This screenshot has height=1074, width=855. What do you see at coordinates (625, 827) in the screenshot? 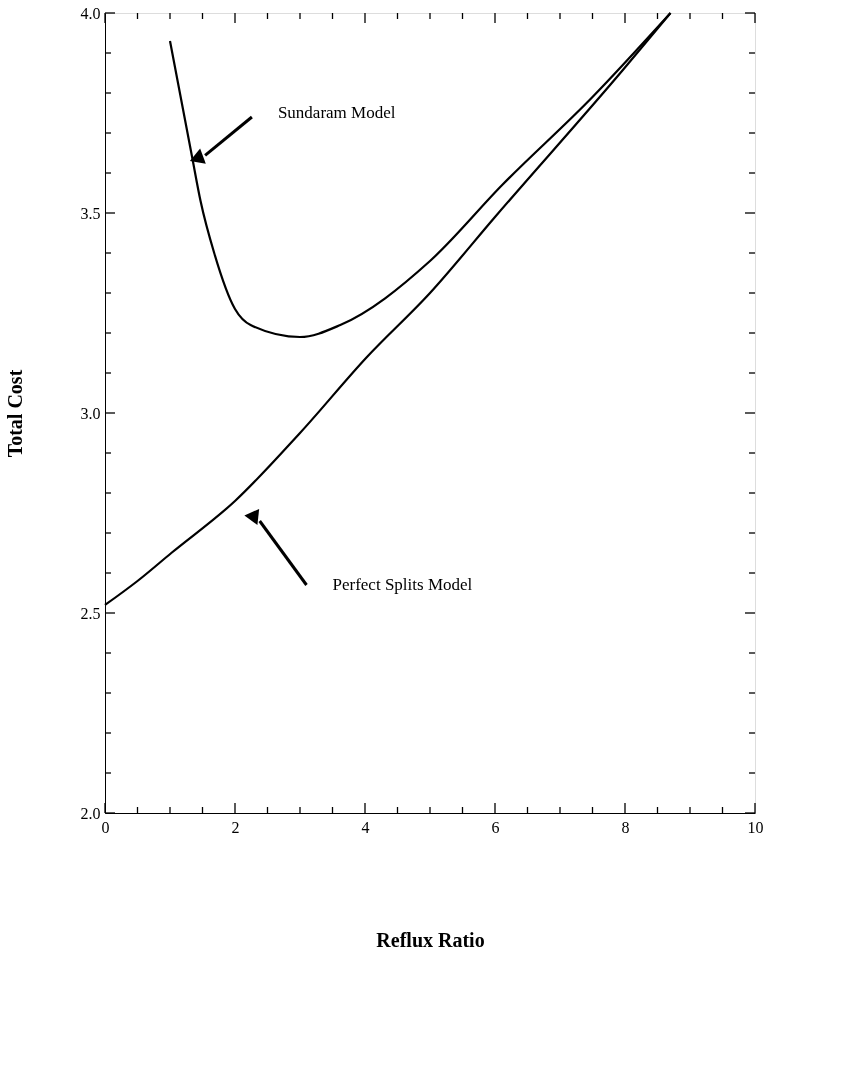
I see `x-tick-label: 8` at bounding box center [625, 827].